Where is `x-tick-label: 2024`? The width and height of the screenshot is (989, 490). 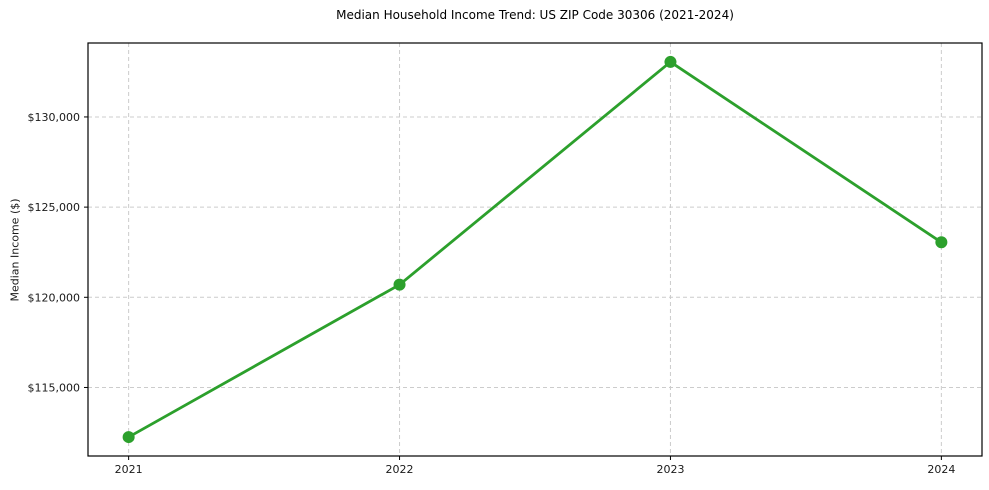 x-tick-label: 2024 is located at coordinates (941, 469).